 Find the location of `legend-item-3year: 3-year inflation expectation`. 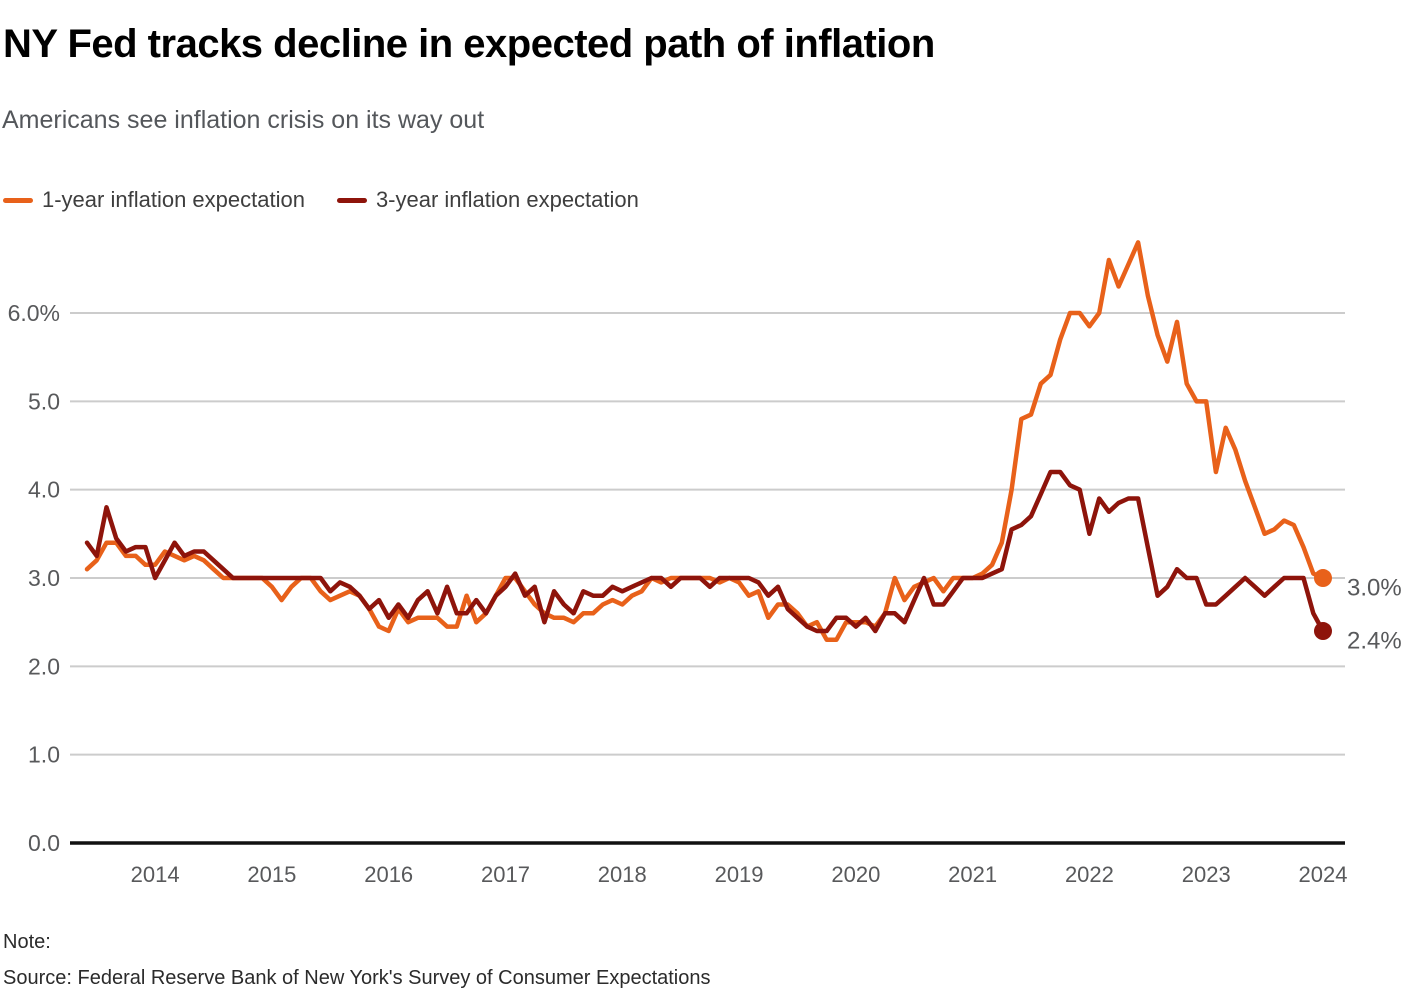

legend-item-3year: 3-year inflation expectation is located at coordinates (487, 200).